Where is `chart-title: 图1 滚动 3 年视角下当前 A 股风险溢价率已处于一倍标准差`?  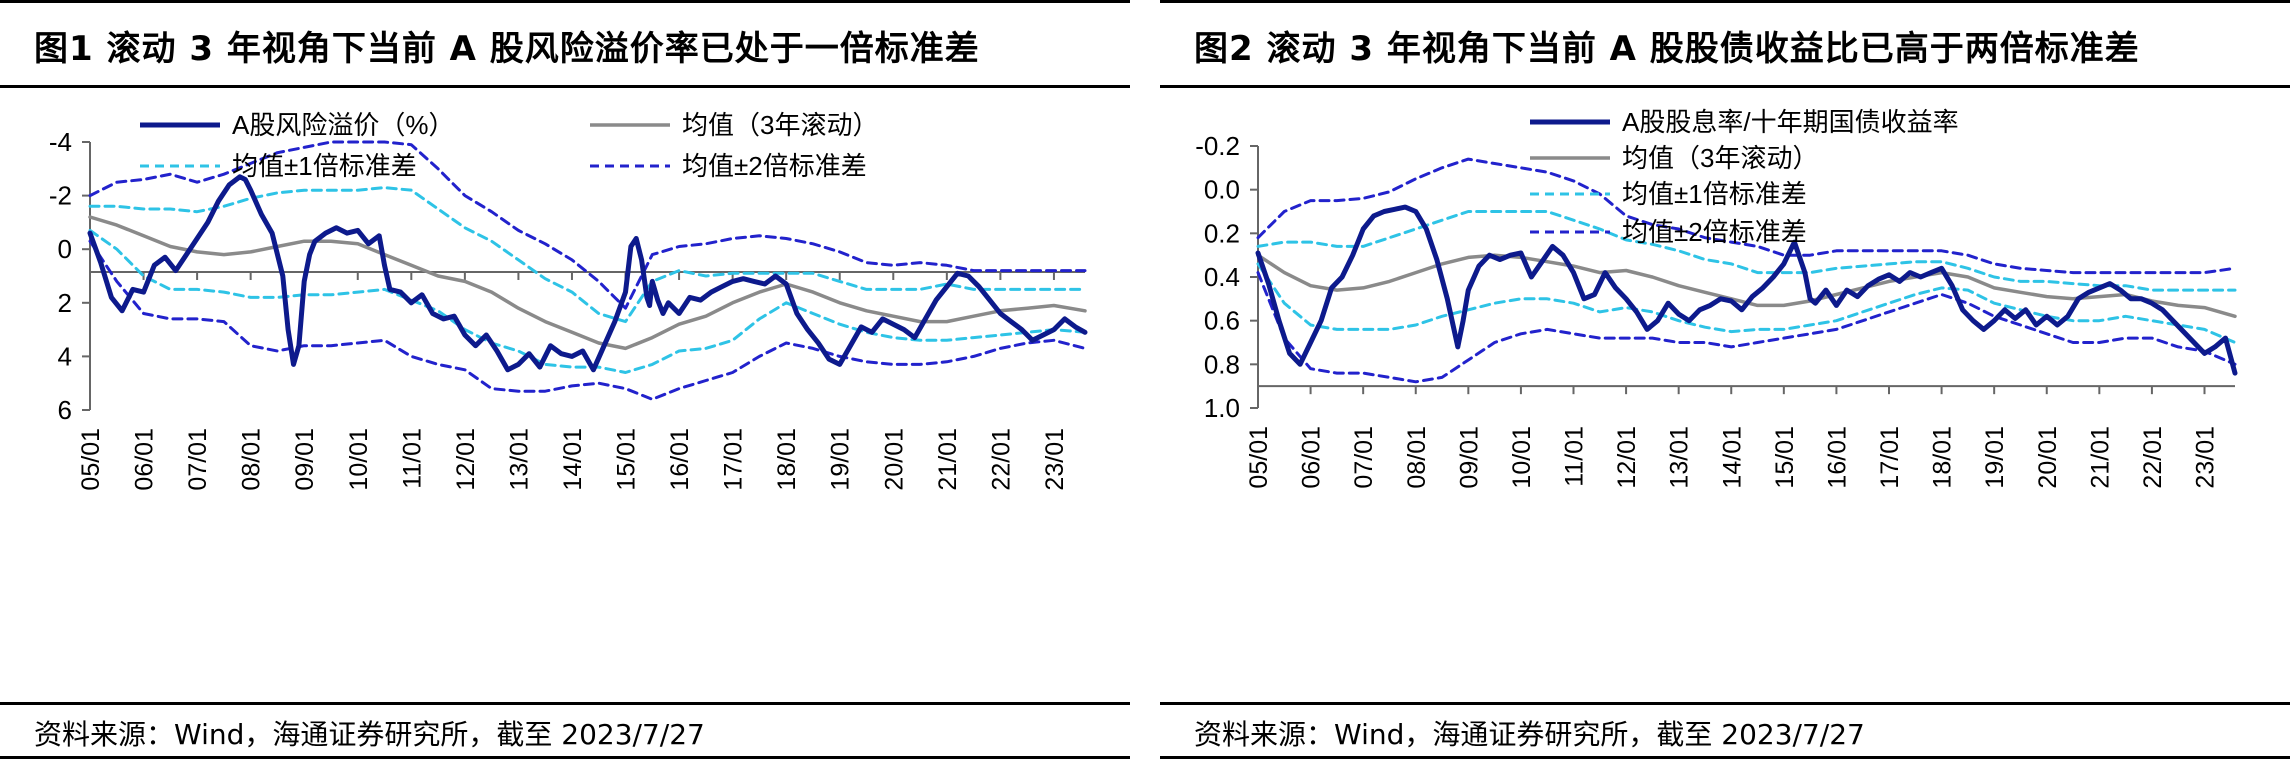
chart-title: 图1 滚动 3 年视角下当前 A 股风险溢价率已处于一倍标准差 is located at coordinates (507, 49).